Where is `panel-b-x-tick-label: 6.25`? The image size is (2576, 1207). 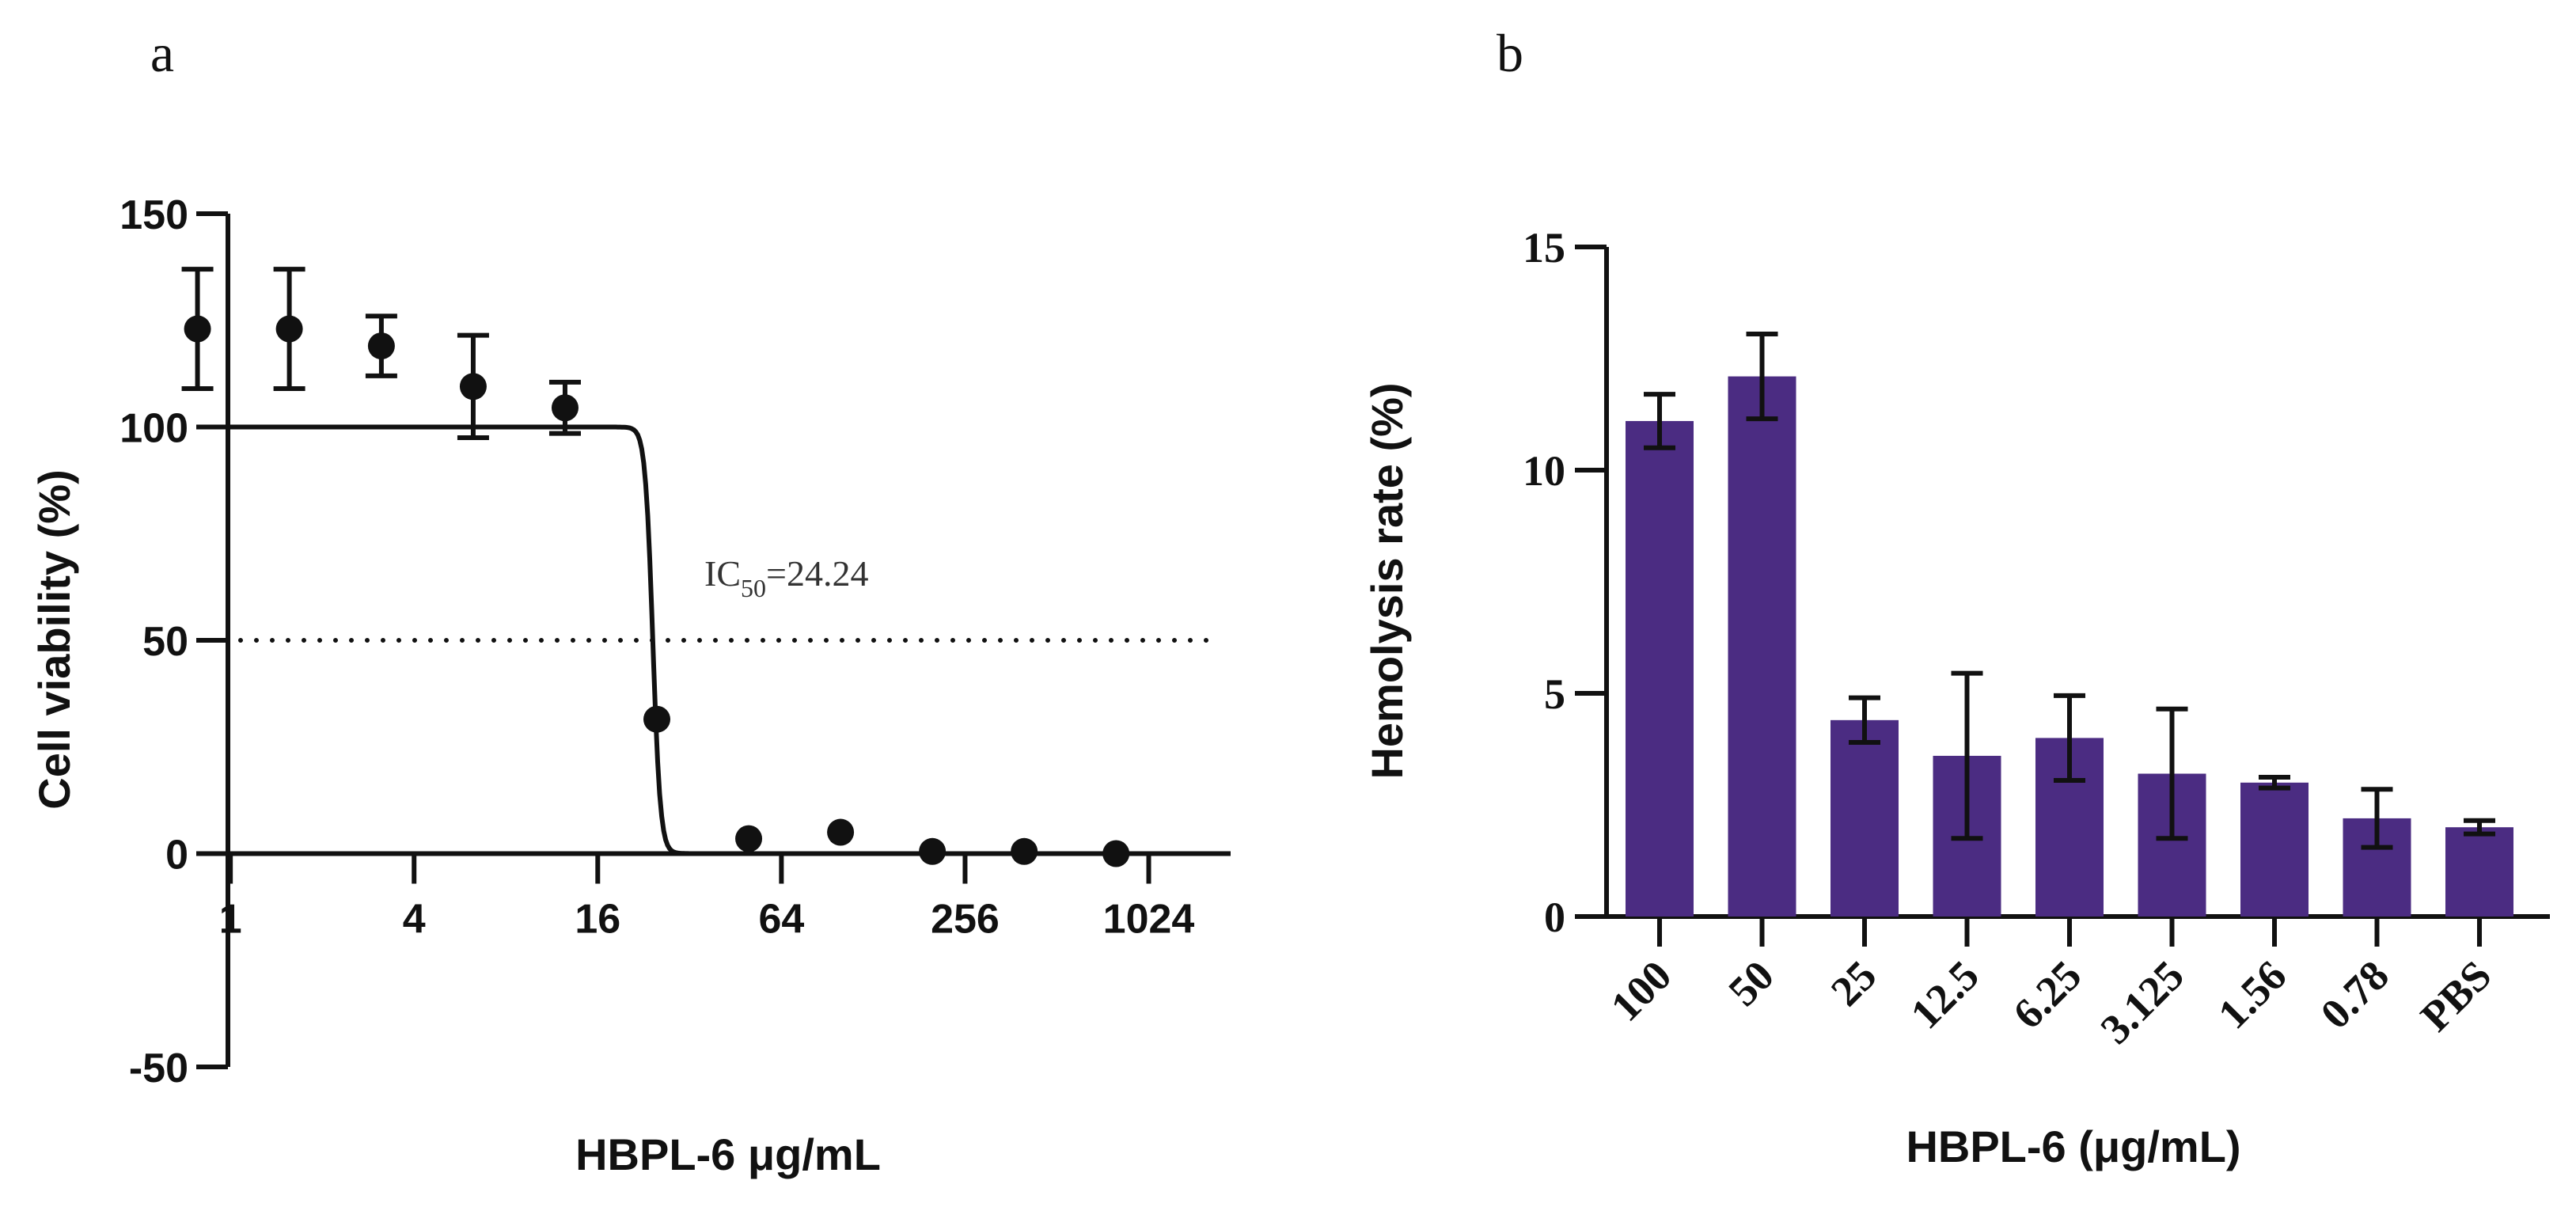 panel-b-x-tick-label: 6.25 is located at coordinates (2047, 994).